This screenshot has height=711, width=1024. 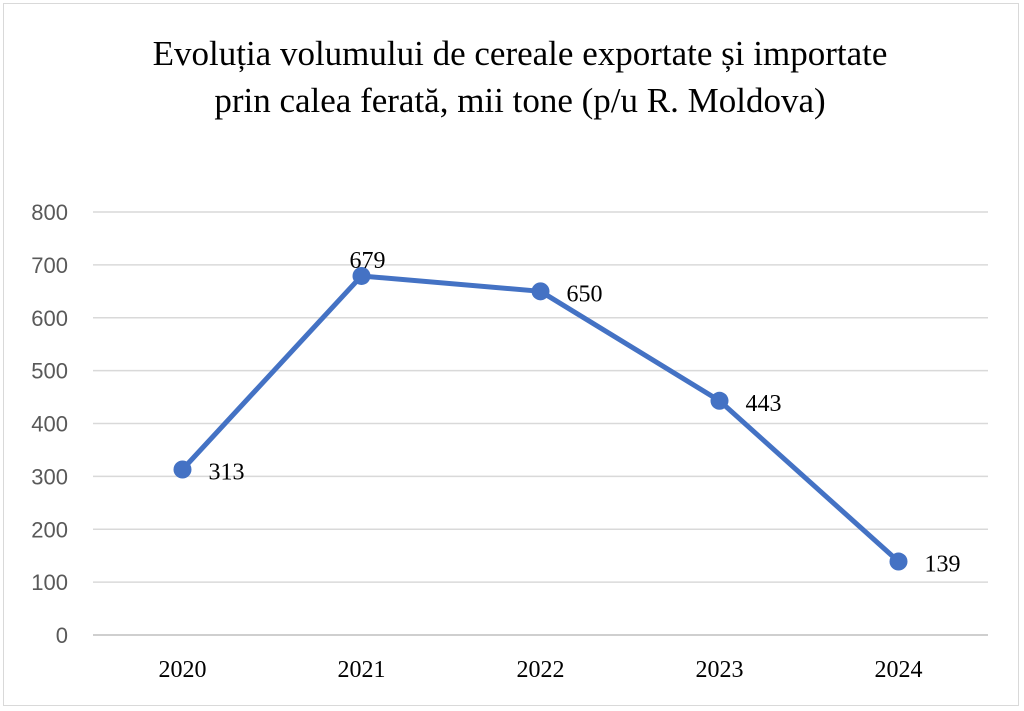 What do you see at coordinates (49, 476) in the screenshot?
I see `y-tick-label: 300` at bounding box center [49, 476].